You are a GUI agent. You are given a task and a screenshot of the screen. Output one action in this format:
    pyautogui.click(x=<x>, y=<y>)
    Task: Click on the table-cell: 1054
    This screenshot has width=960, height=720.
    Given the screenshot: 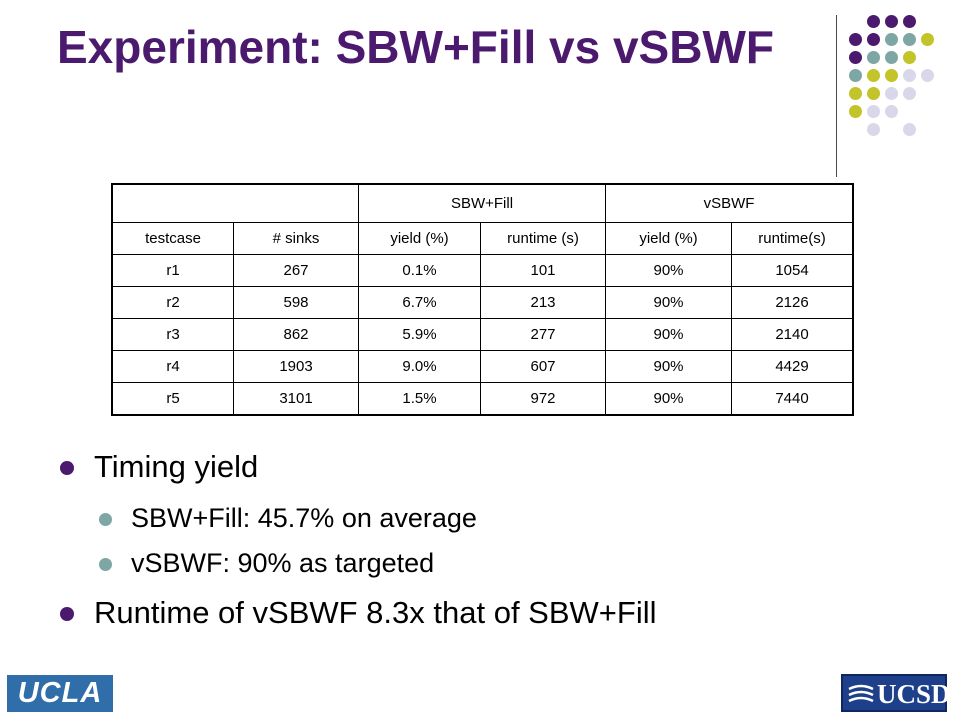 What is the action you would take?
    pyautogui.click(x=792, y=270)
    